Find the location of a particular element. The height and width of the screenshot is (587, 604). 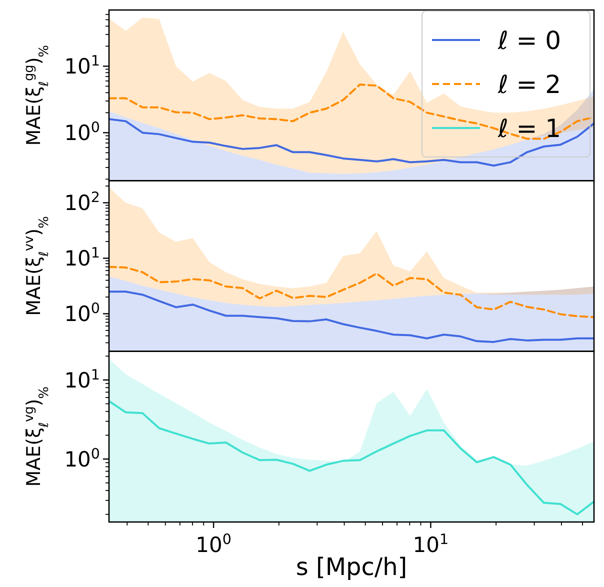

legend-label: ℓ = 0 is located at coordinates (529, 40).